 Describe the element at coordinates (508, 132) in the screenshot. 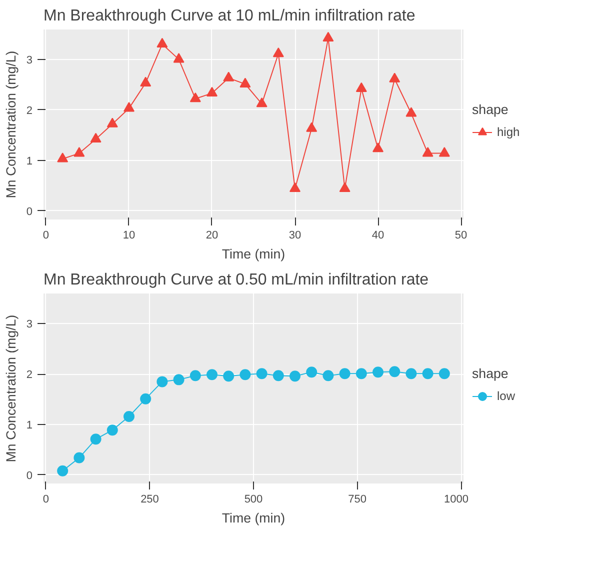

I see `legend-label: high` at that location.